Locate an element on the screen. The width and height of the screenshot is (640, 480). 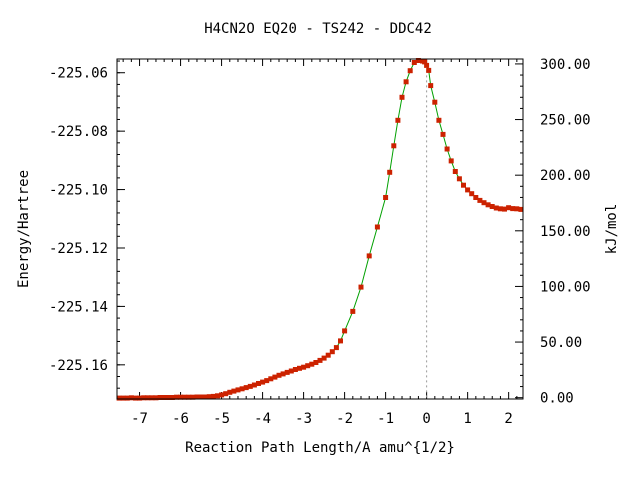
x-tick-label: -1 is located at coordinates (385, 419).